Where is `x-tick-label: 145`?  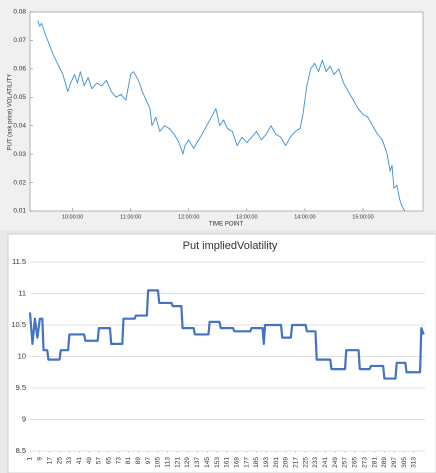
x-tick-label: 145 is located at coordinates (207, 462).